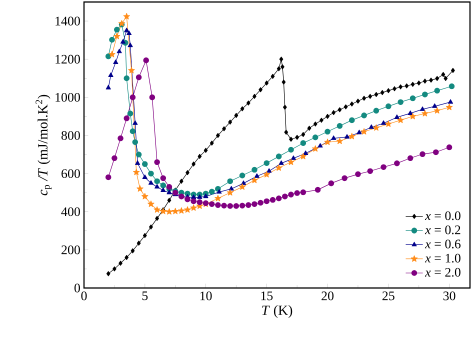 The height and width of the screenshot is (345, 474). I want to click on x-tick-label: 10, so click(206, 296).